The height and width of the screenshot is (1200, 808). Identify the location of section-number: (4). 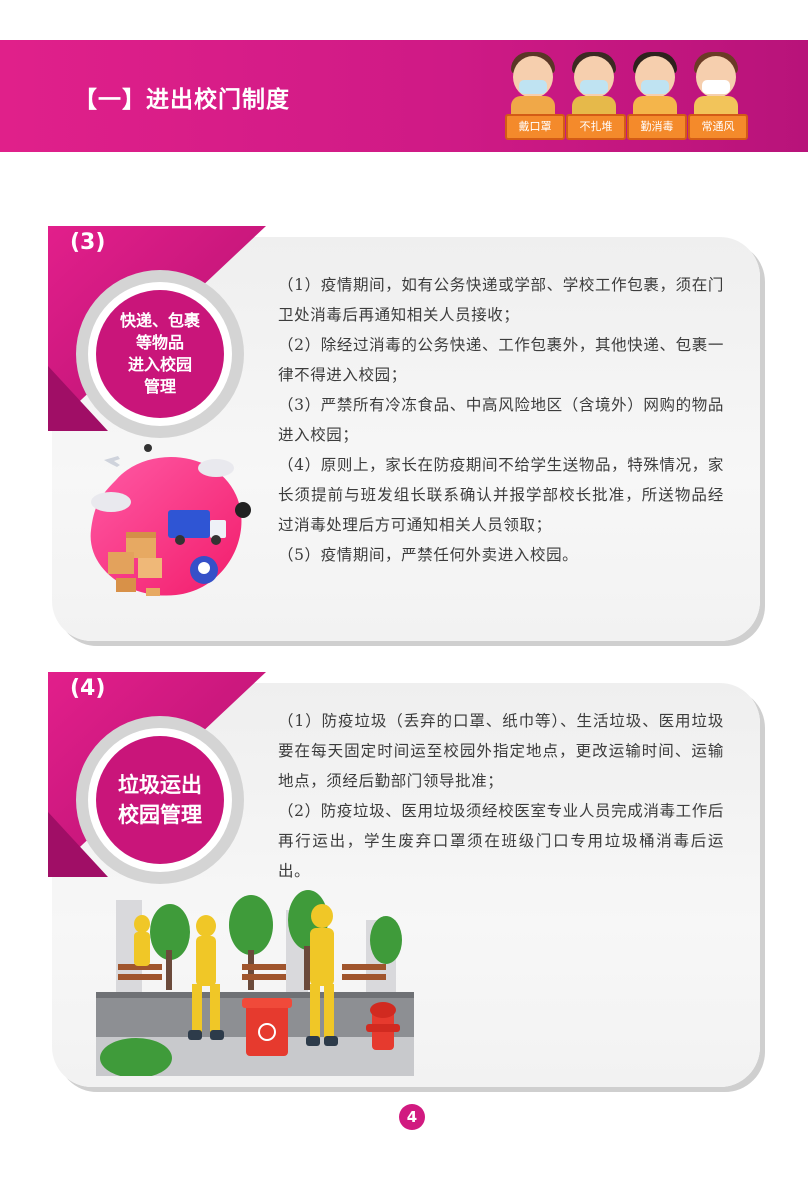
(88, 688).